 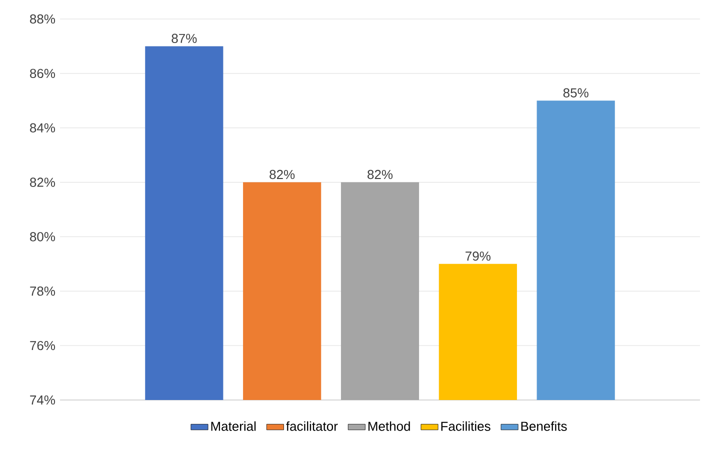 I want to click on y-tick-label: 74%, so click(x=43, y=400).